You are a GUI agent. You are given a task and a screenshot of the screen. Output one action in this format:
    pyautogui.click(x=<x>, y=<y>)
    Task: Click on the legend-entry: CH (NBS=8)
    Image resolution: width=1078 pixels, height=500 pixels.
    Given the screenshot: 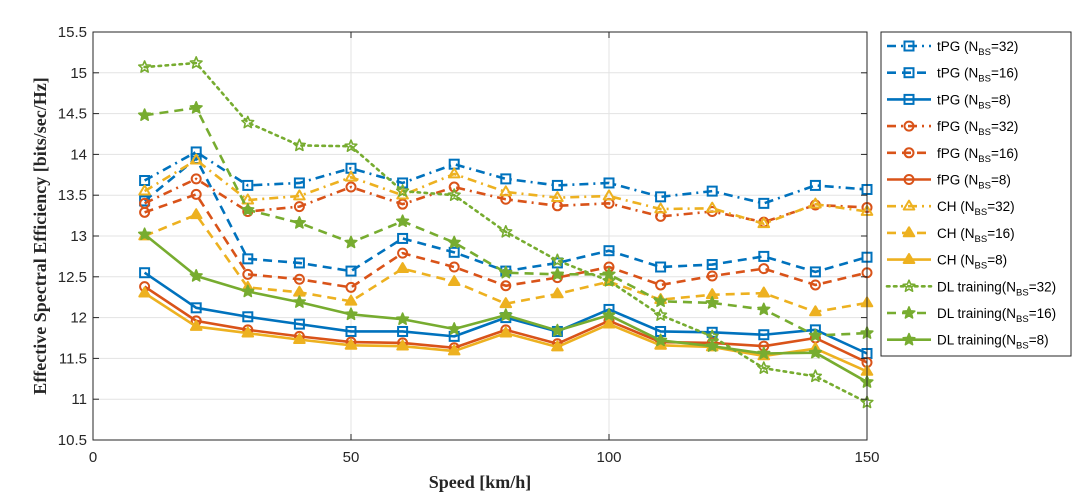 What is the action you would take?
    pyautogui.click(x=947, y=262)
    